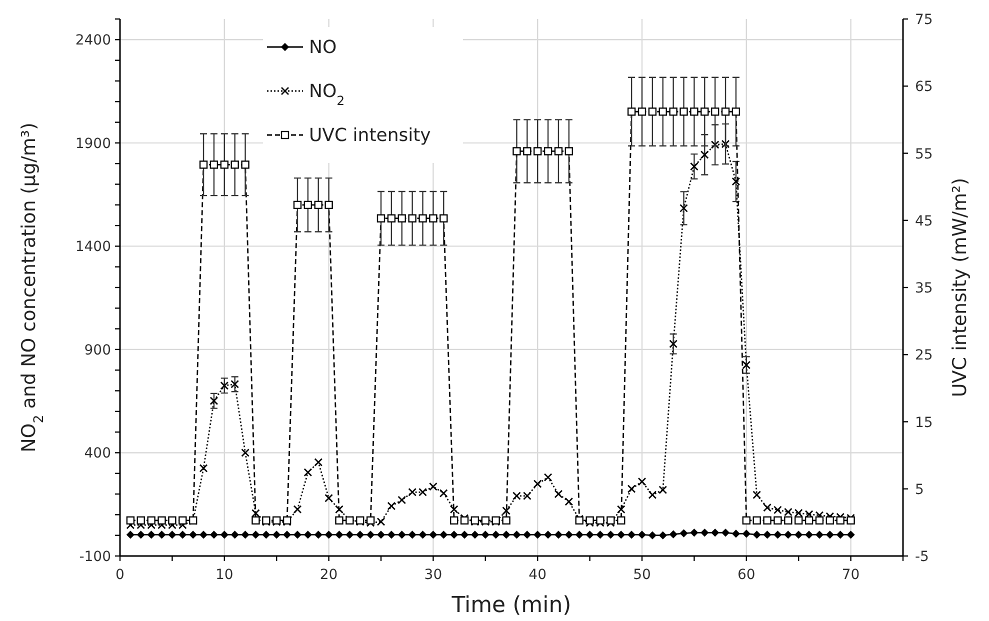 Image resolution: width=989 pixels, height=621 pixels. I want to click on x-tick-label: 50, so click(642, 575).